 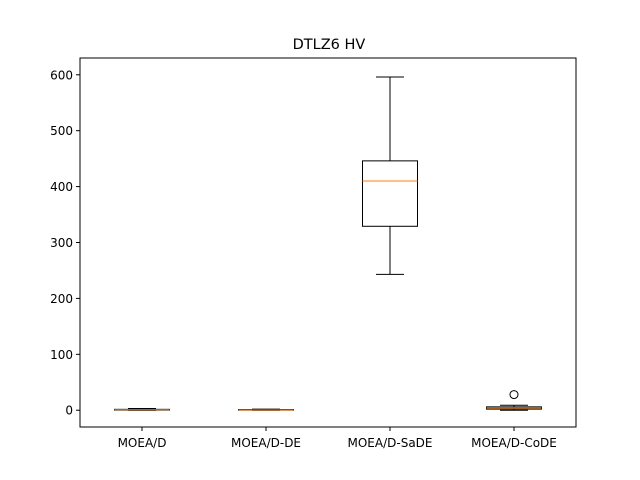 I want to click on y-tick-label: 600, so click(x=61, y=75).